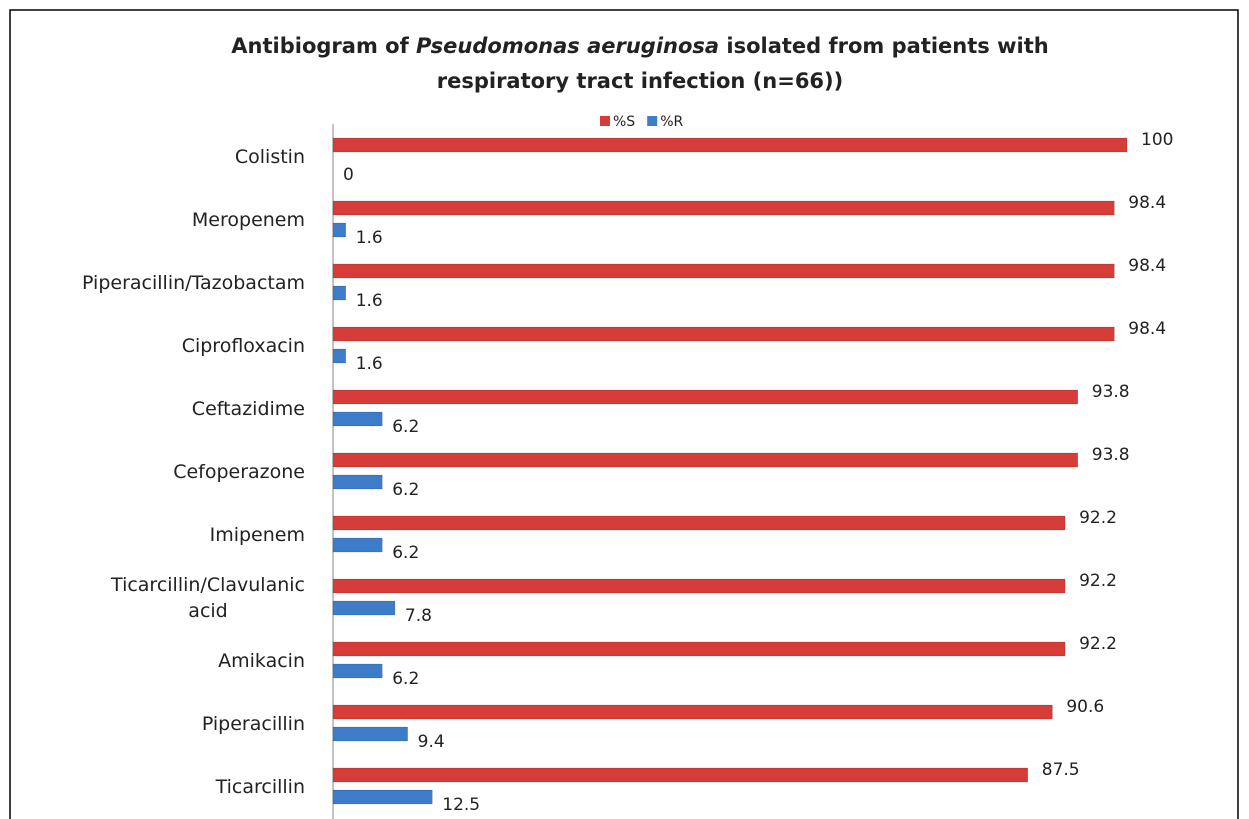 The image size is (1249, 819). What do you see at coordinates (239, 472) in the screenshot?
I see `y-tick-label: Cefoperazone` at bounding box center [239, 472].